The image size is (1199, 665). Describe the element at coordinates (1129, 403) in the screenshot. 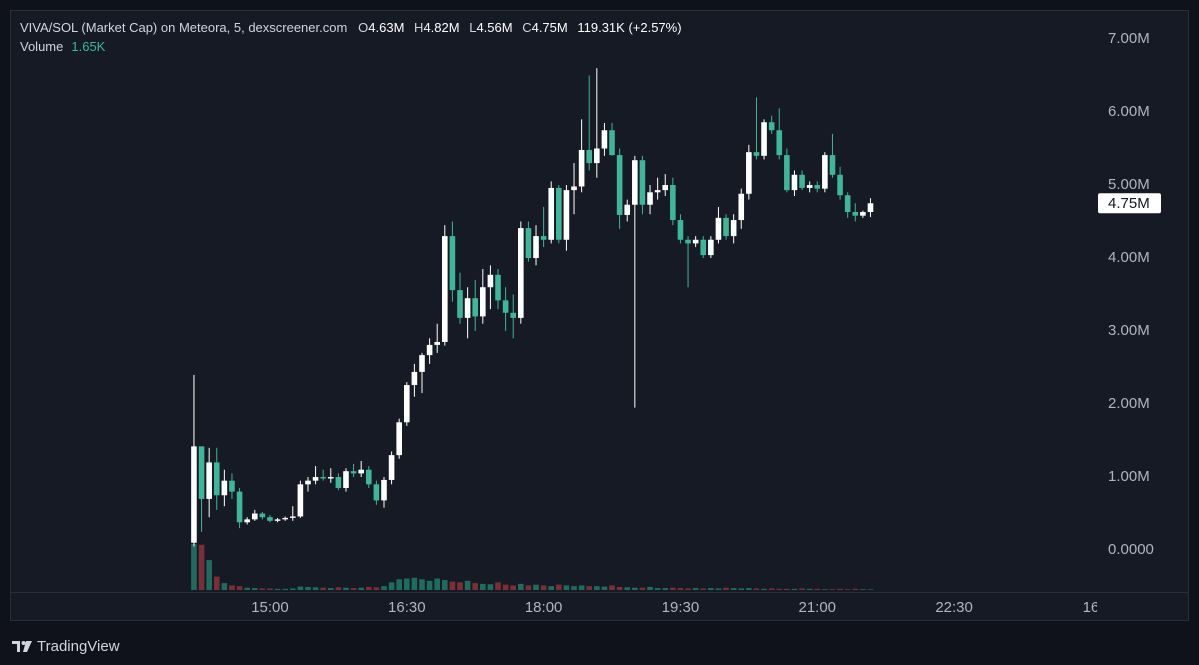

I see `y-tick-label: 2.00M` at that location.